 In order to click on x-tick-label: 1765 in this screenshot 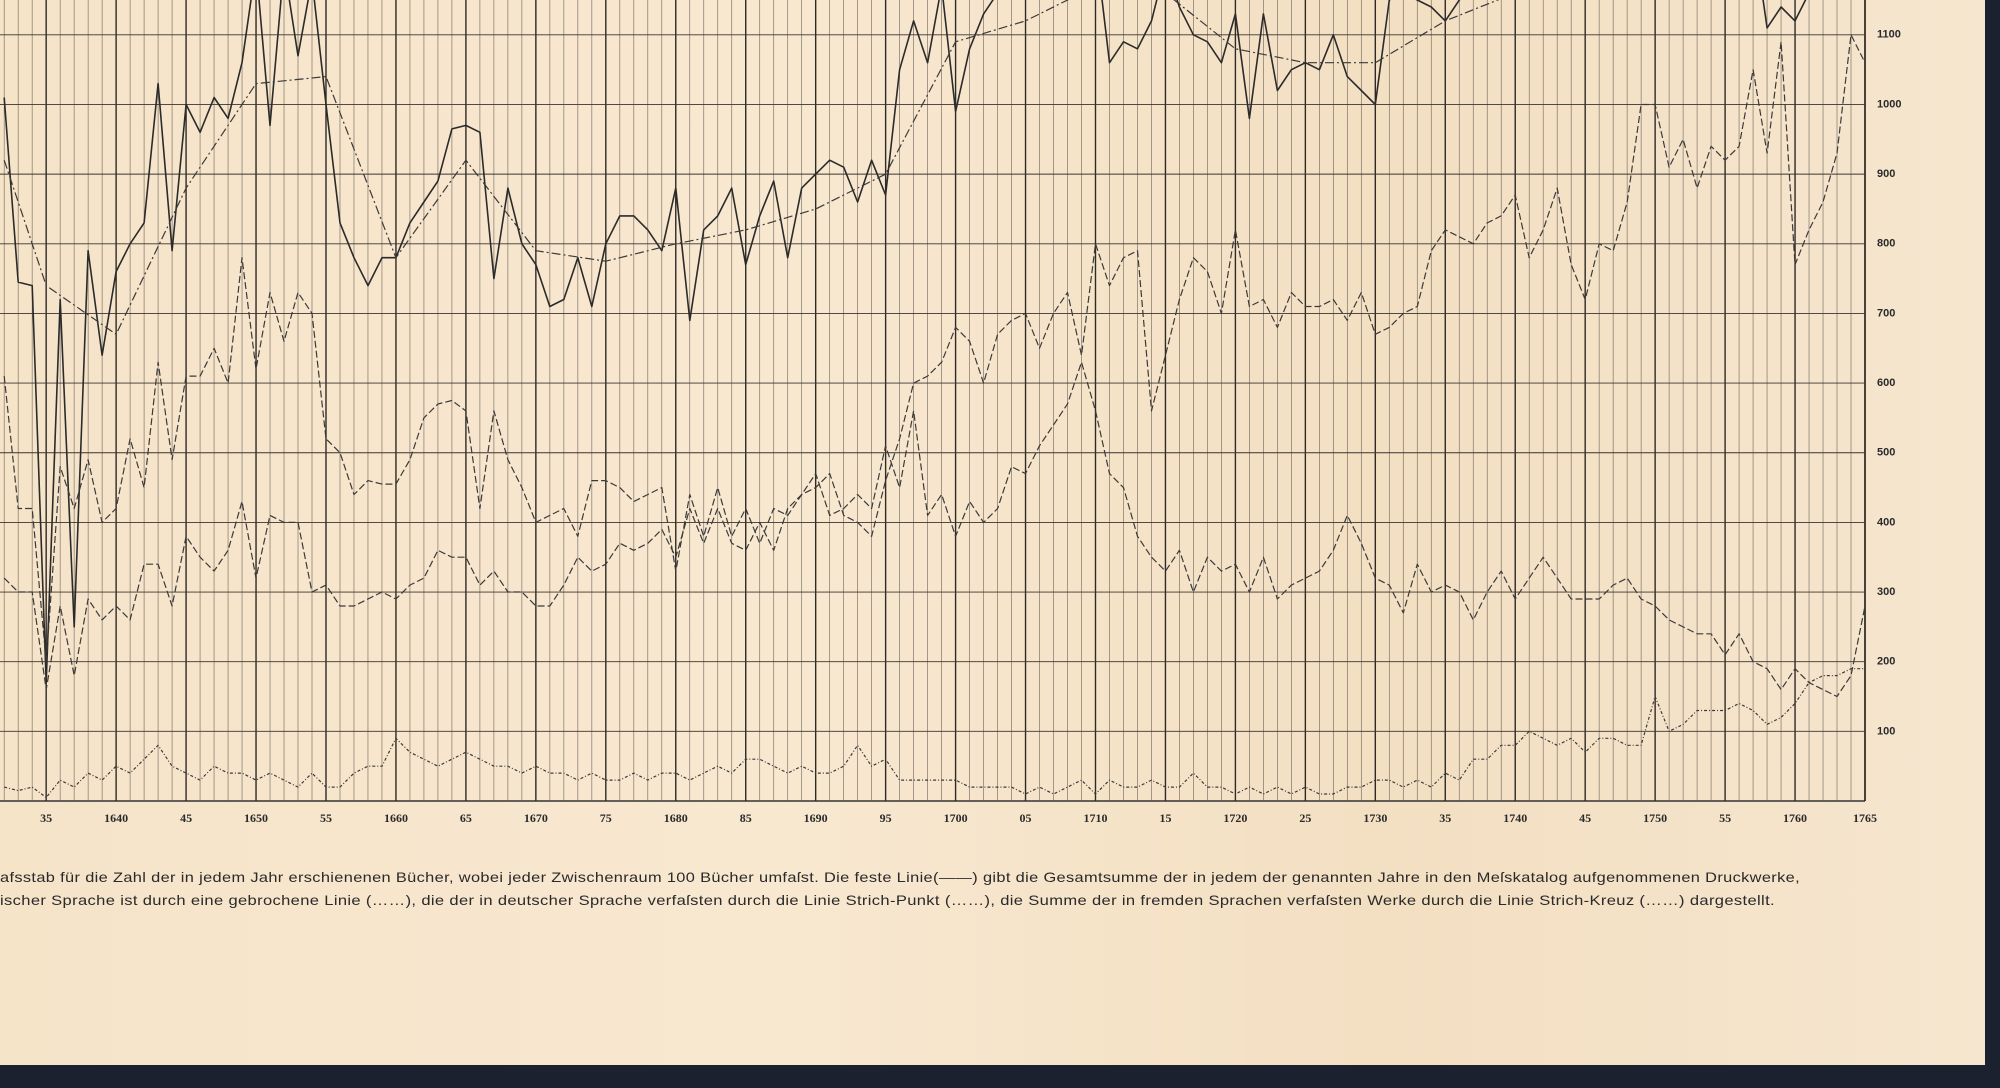, I will do `click(1865, 818)`.